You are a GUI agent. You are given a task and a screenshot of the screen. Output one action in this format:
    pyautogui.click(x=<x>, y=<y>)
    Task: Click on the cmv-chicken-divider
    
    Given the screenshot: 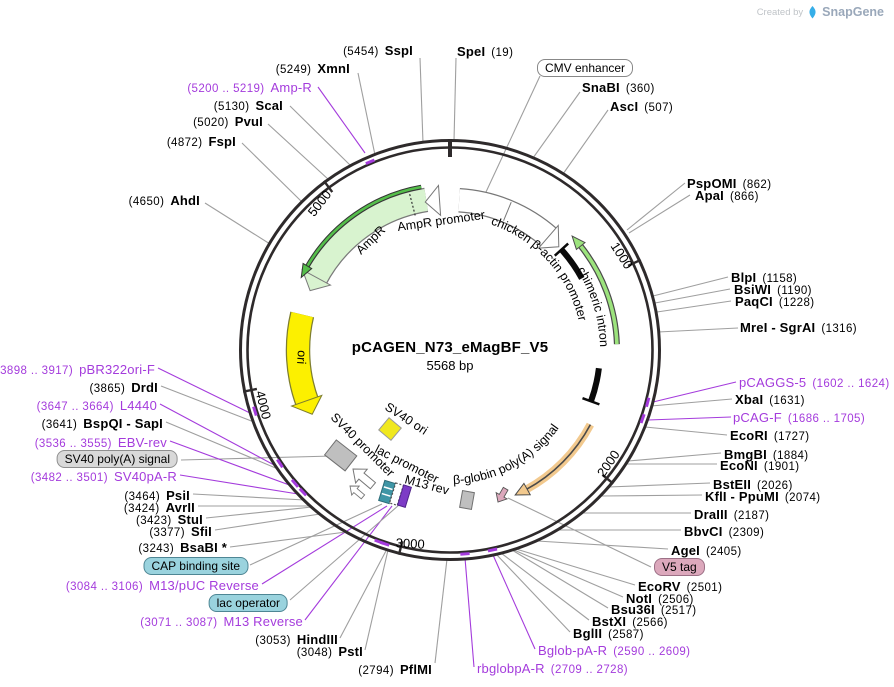 What is the action you would take?
    pyautogui.click(x=507, y=211)
    